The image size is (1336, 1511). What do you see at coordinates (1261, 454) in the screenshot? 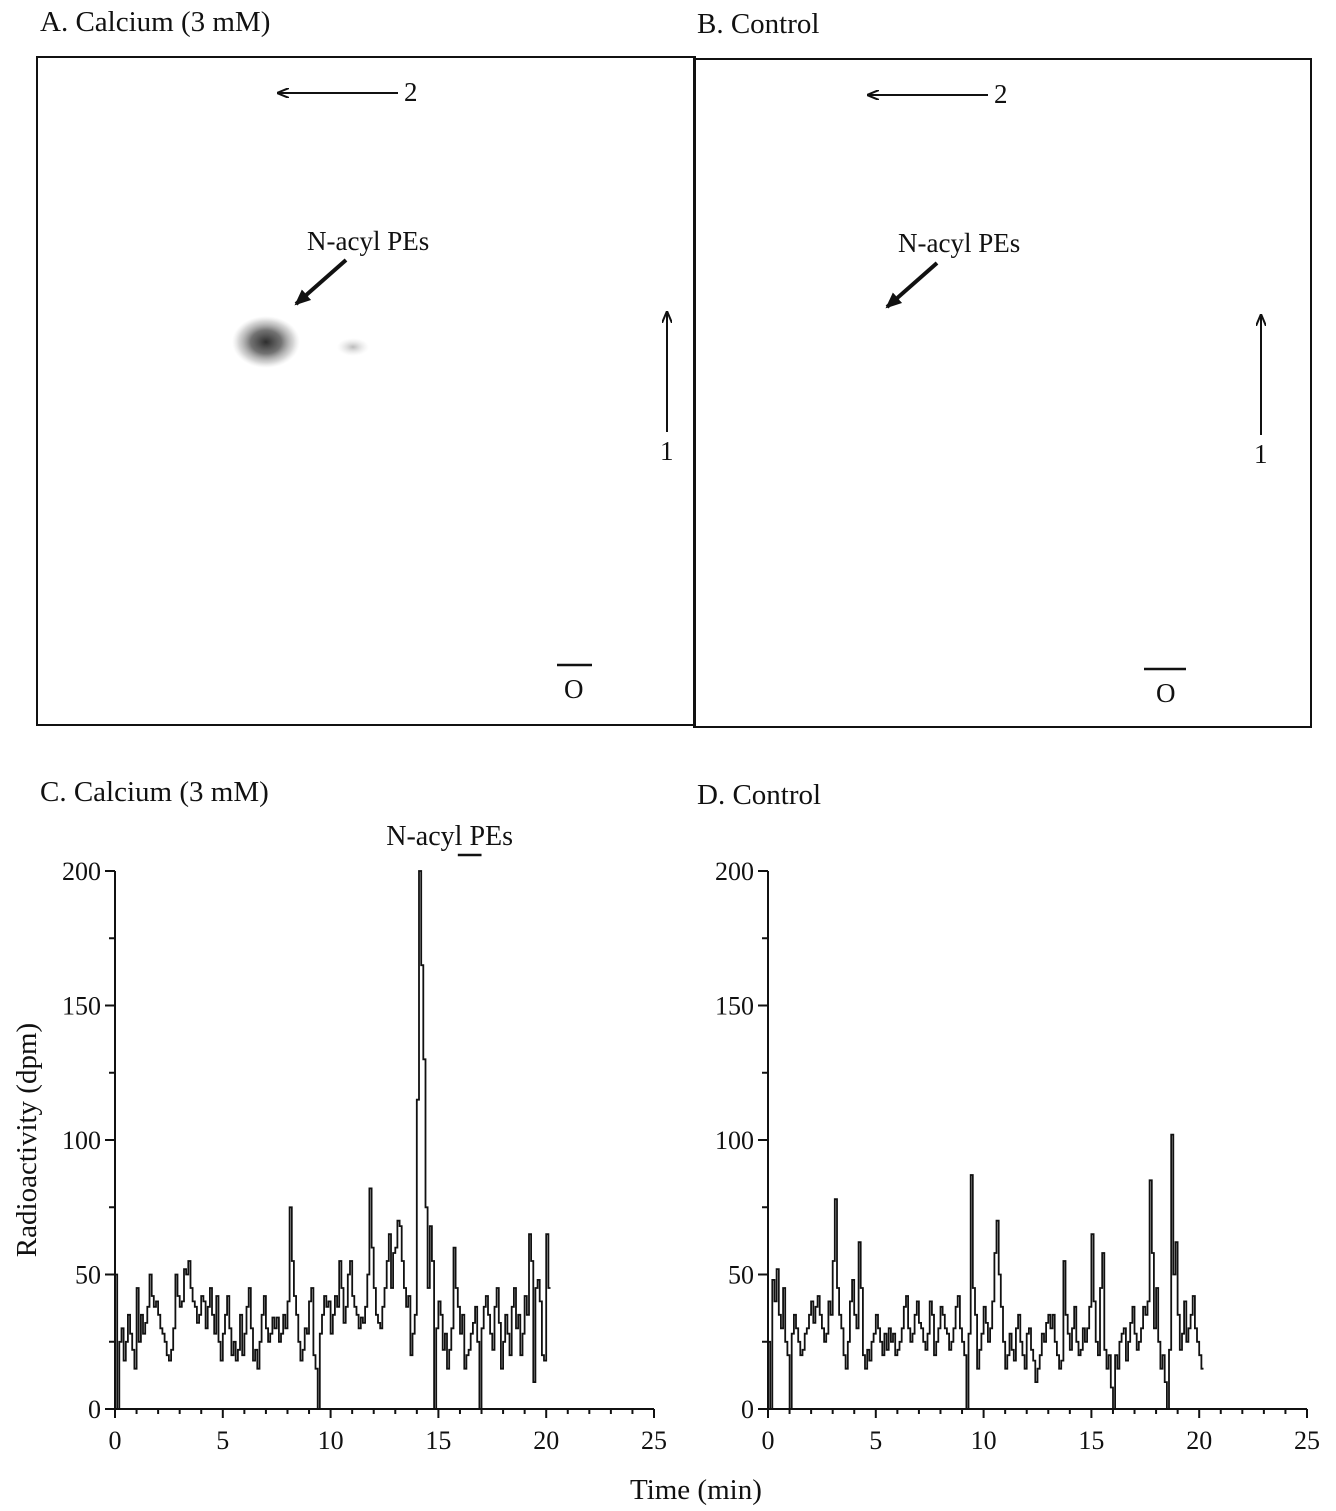
I see `direction-1-label-b: 1` at bounding box center [1261, 454].